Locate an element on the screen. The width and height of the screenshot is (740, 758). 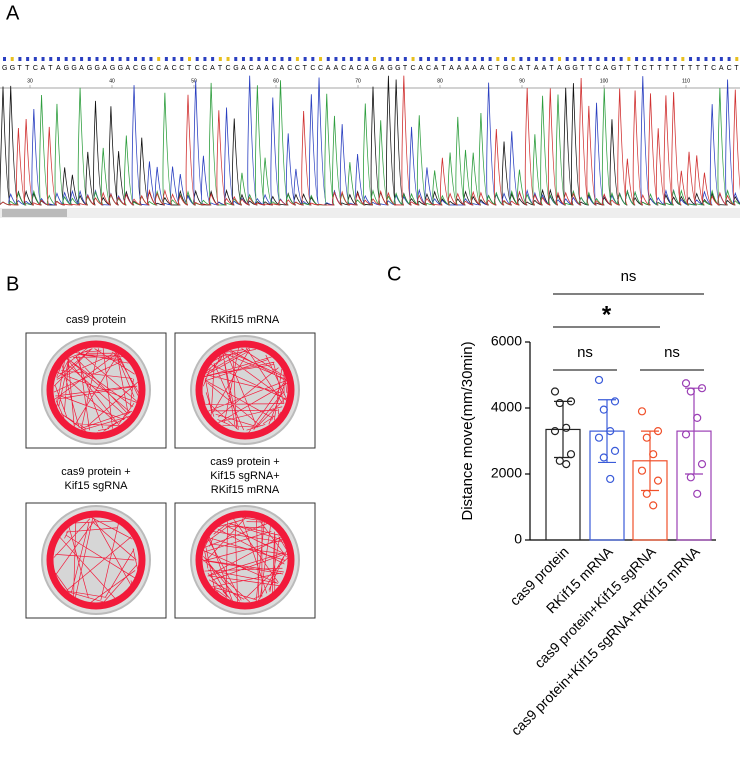
panel-label: B is located at coordinates (12, 284).